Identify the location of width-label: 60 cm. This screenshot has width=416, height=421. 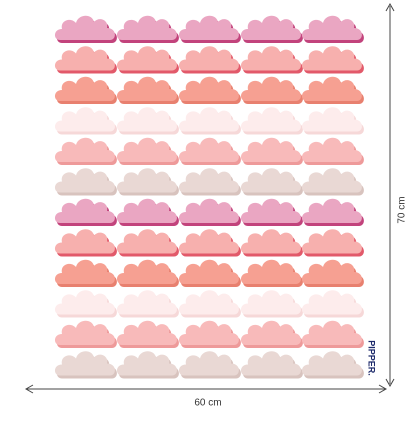
(207, 403).